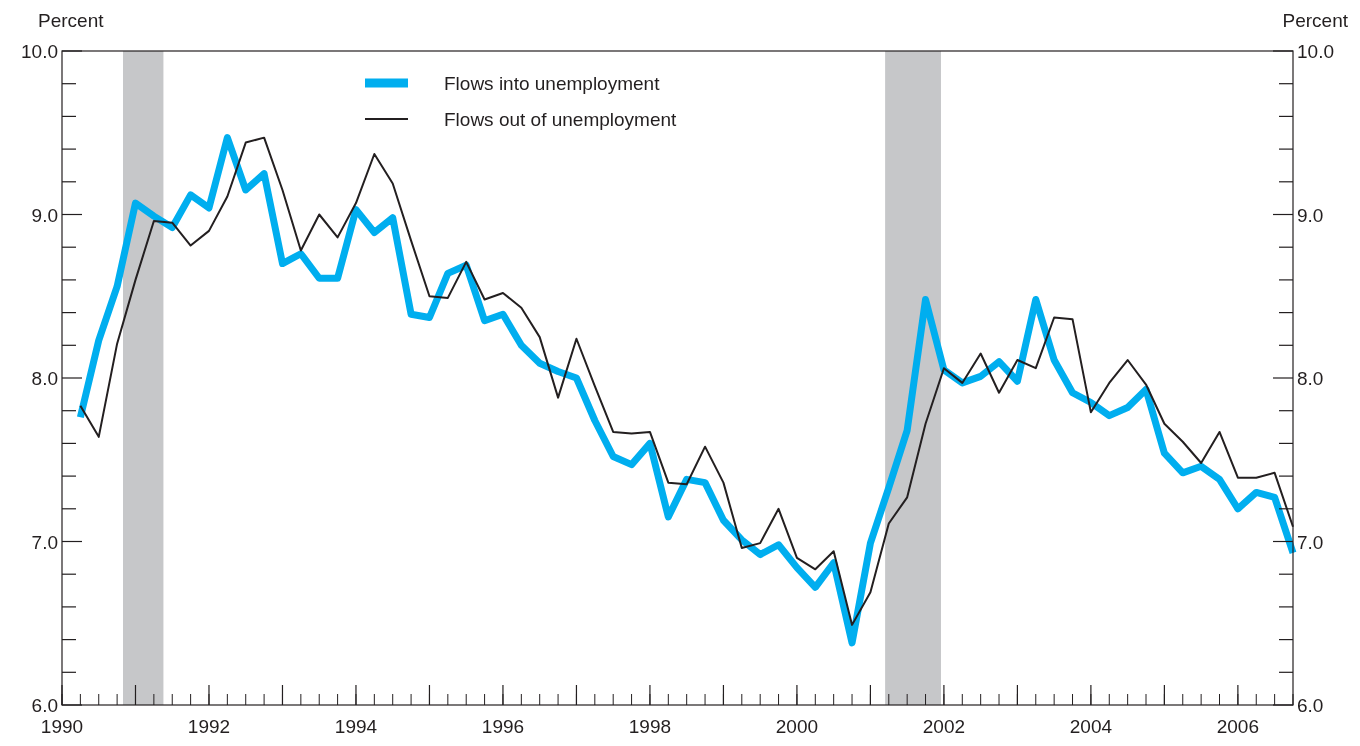 The width and height of the screenshot is (1360, 746). Describe the element at coordinates (1310, 705) in the screenshot. I see `y2-tick-label: 6.0` at that location.